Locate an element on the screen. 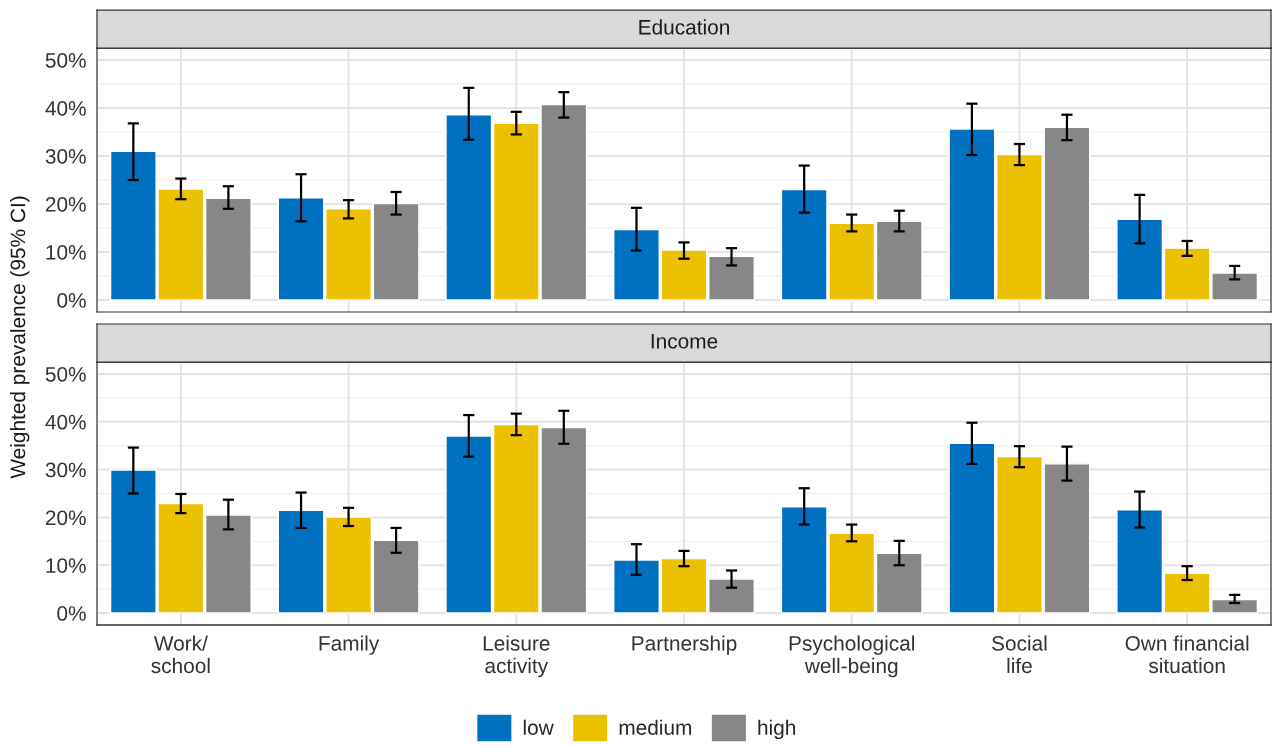 The image size is (1273, 748). x-tick-label: Own financial situation is located at coordinates (1187, 654).